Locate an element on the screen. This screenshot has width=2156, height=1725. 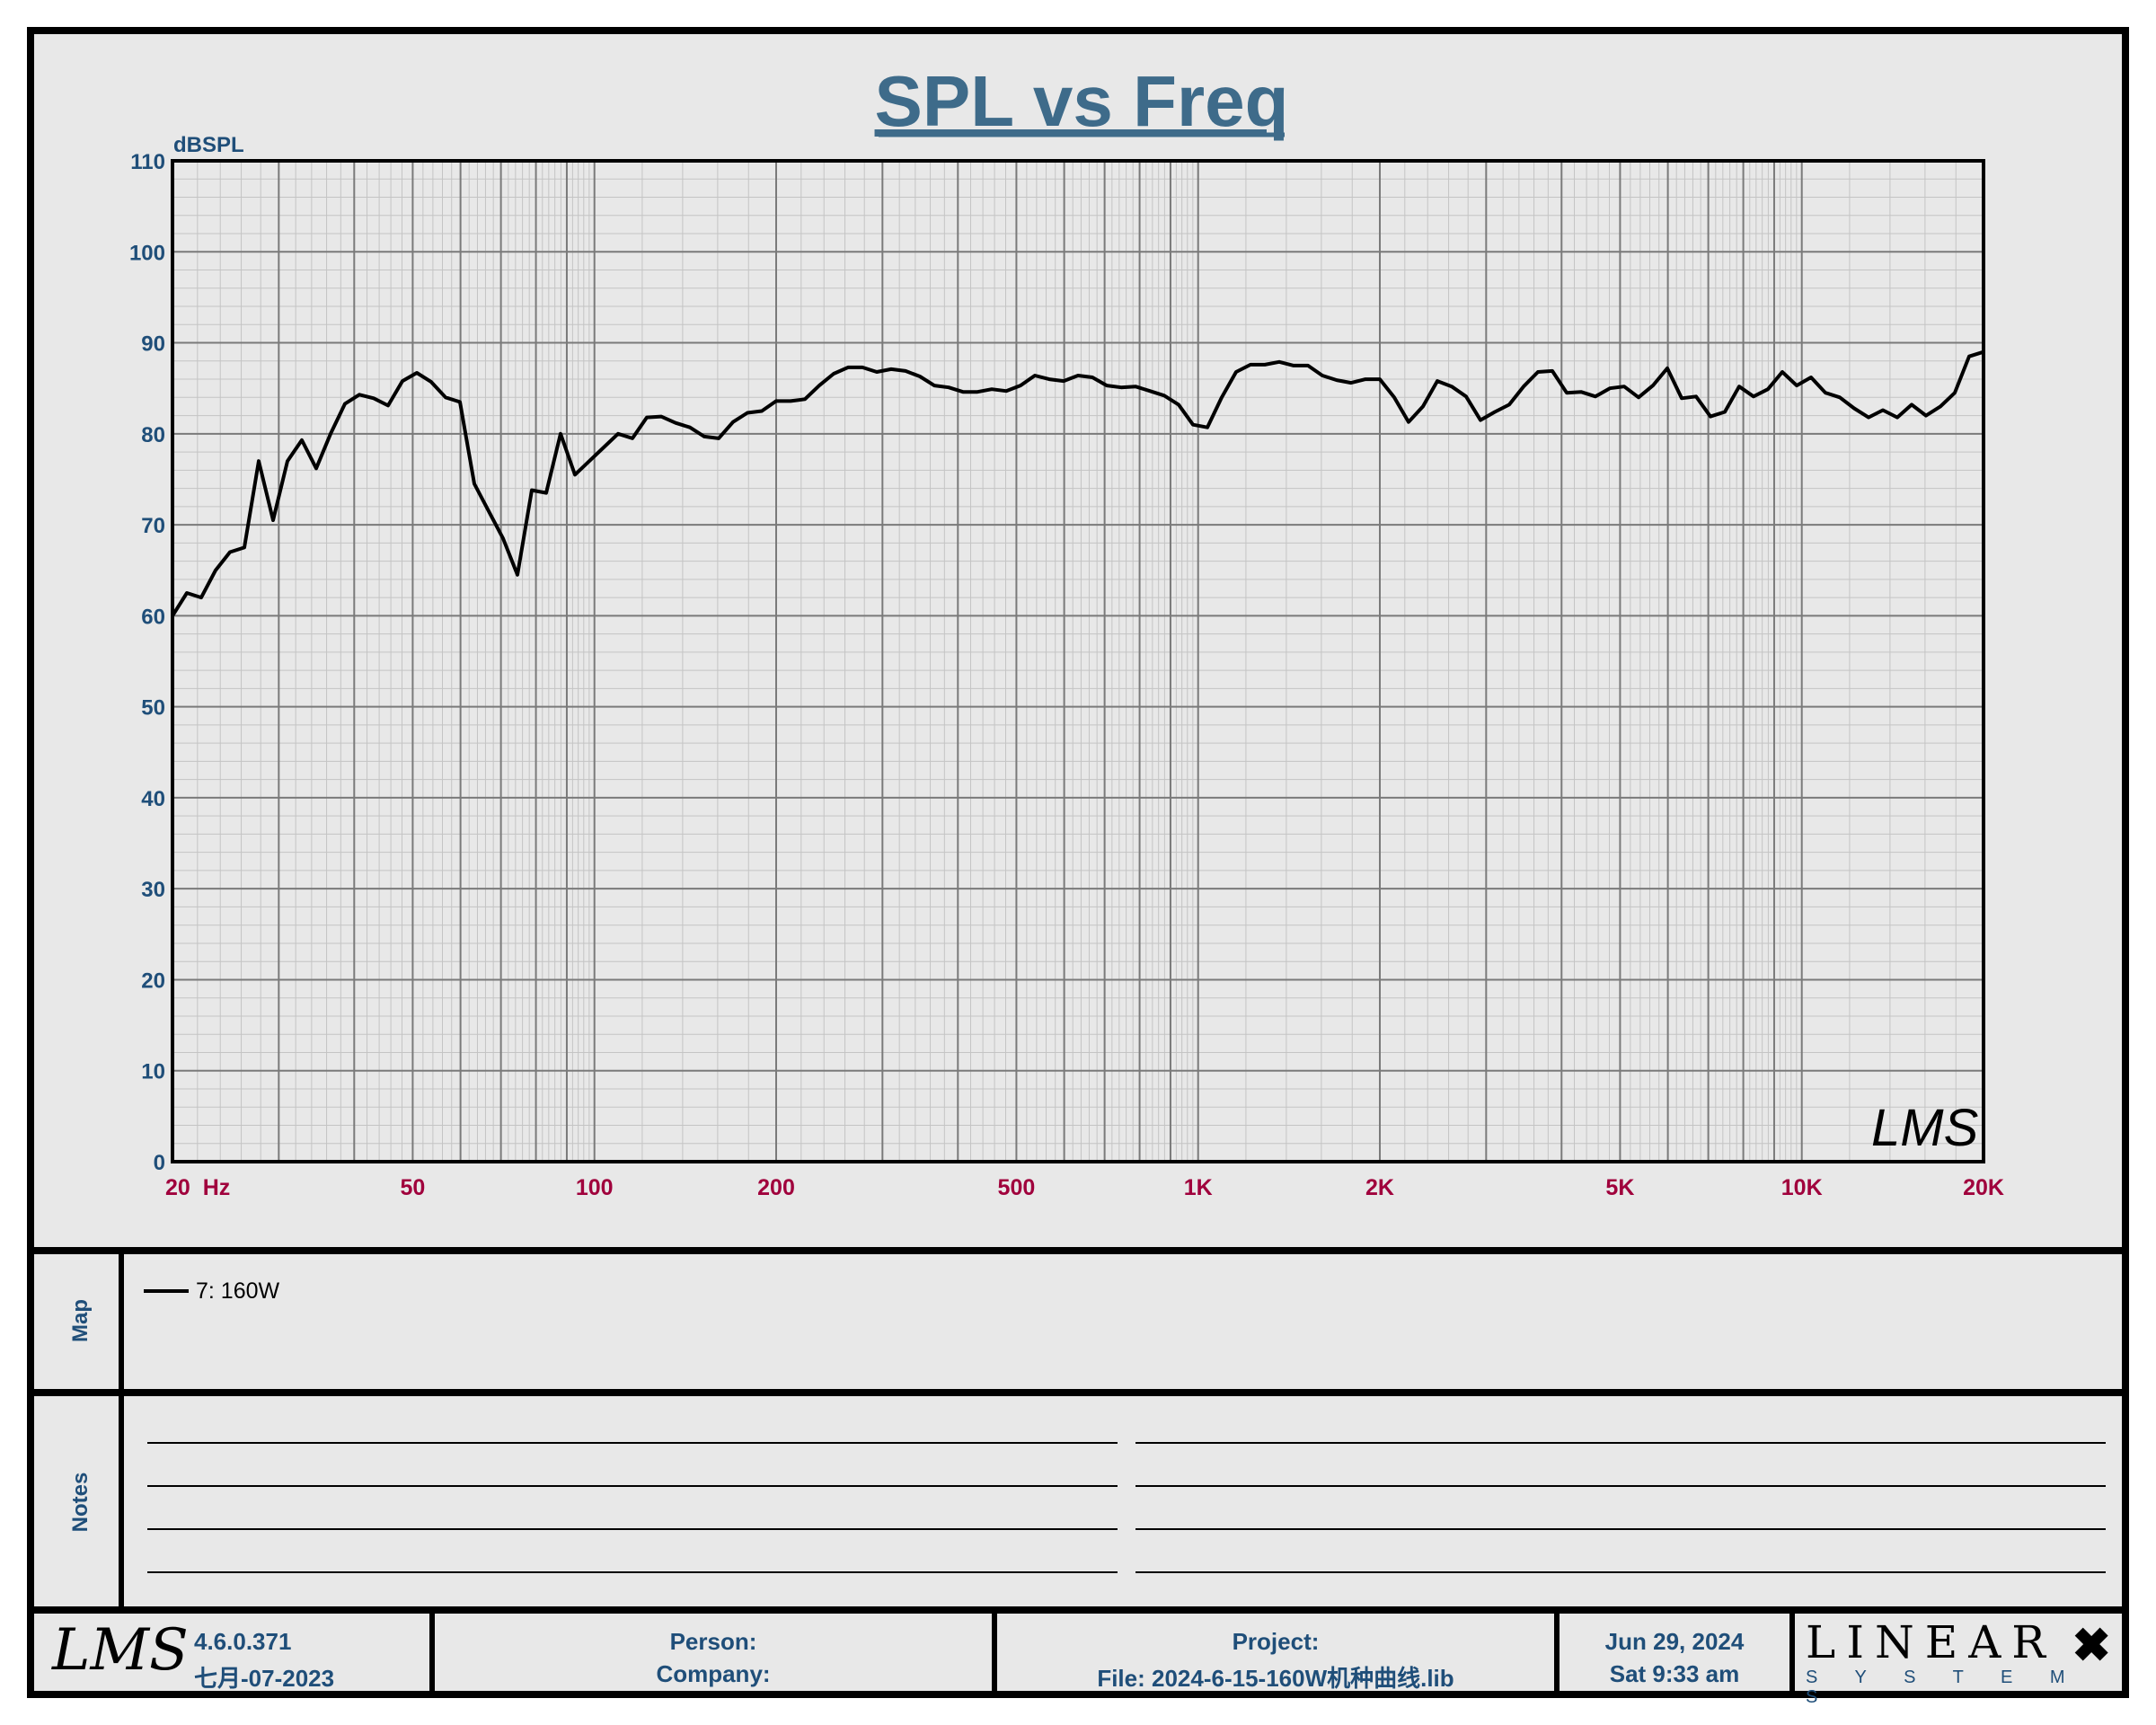
x-tick-labels: 20 Hz 50 100 200 500 1K 2K 5K 10K 20K is located at coordinates (1084, 1188).